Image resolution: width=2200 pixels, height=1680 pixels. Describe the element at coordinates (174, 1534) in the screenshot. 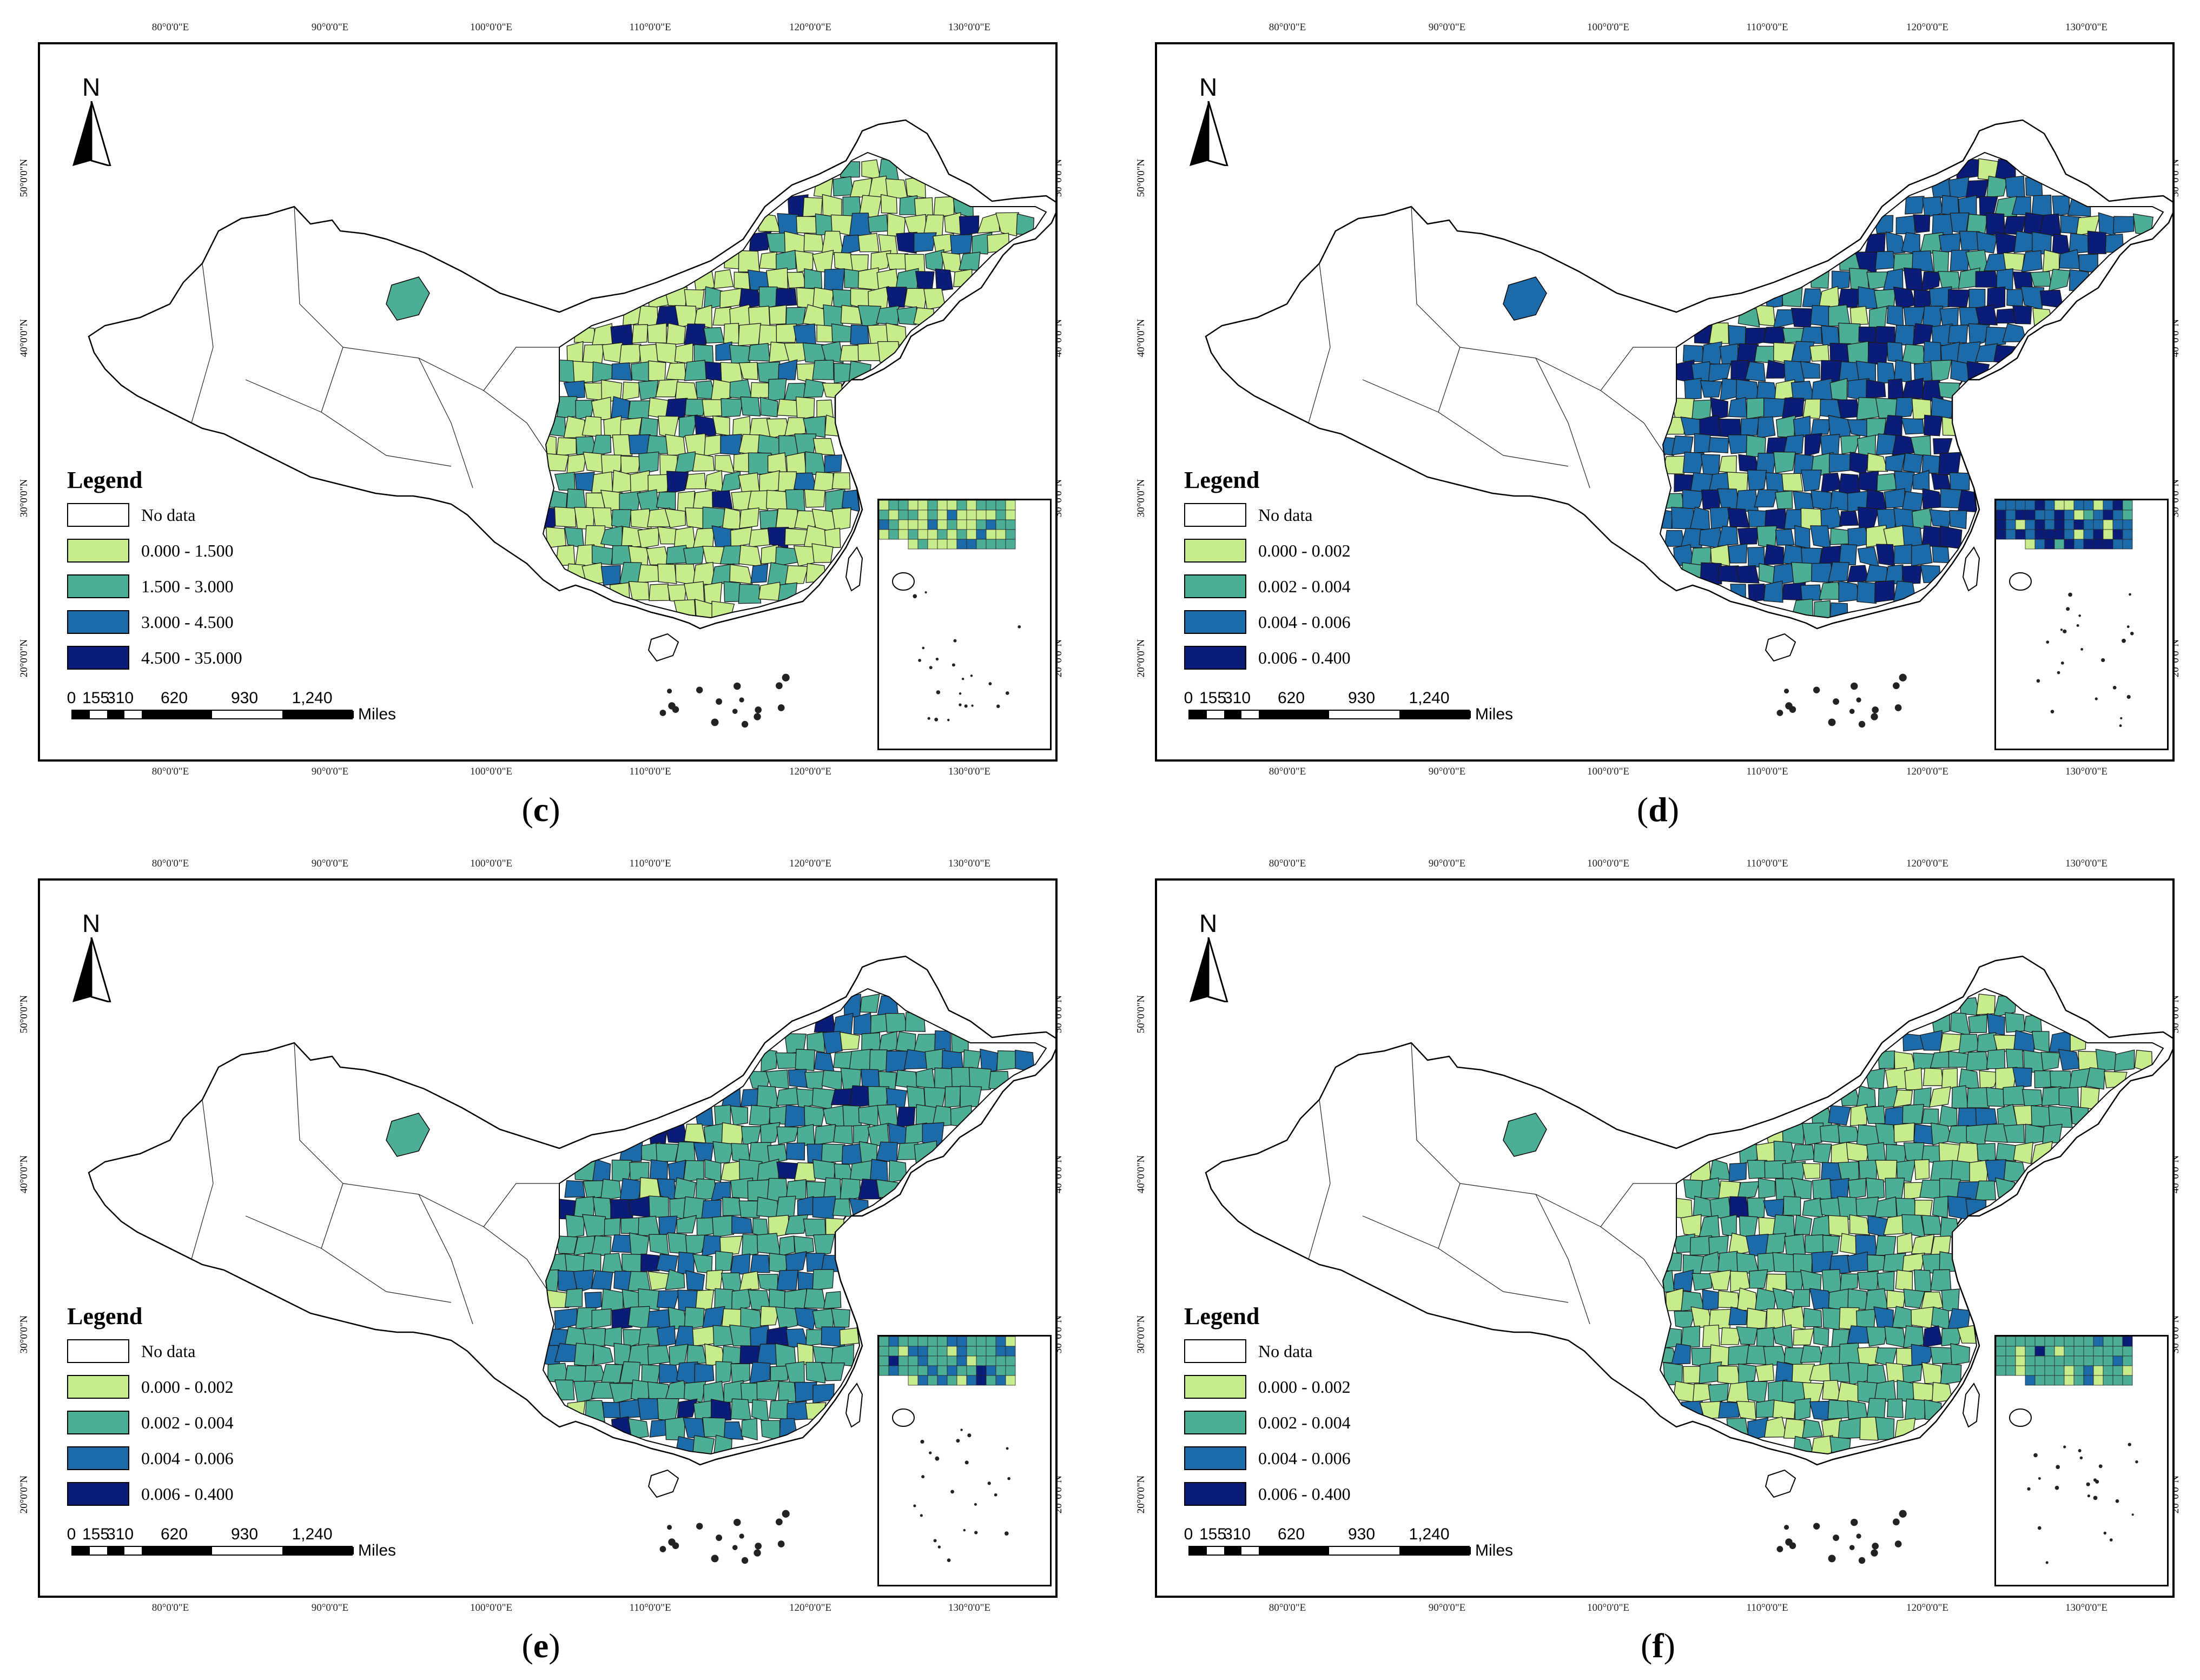

I see `scale-tick-label: 620` at that location.